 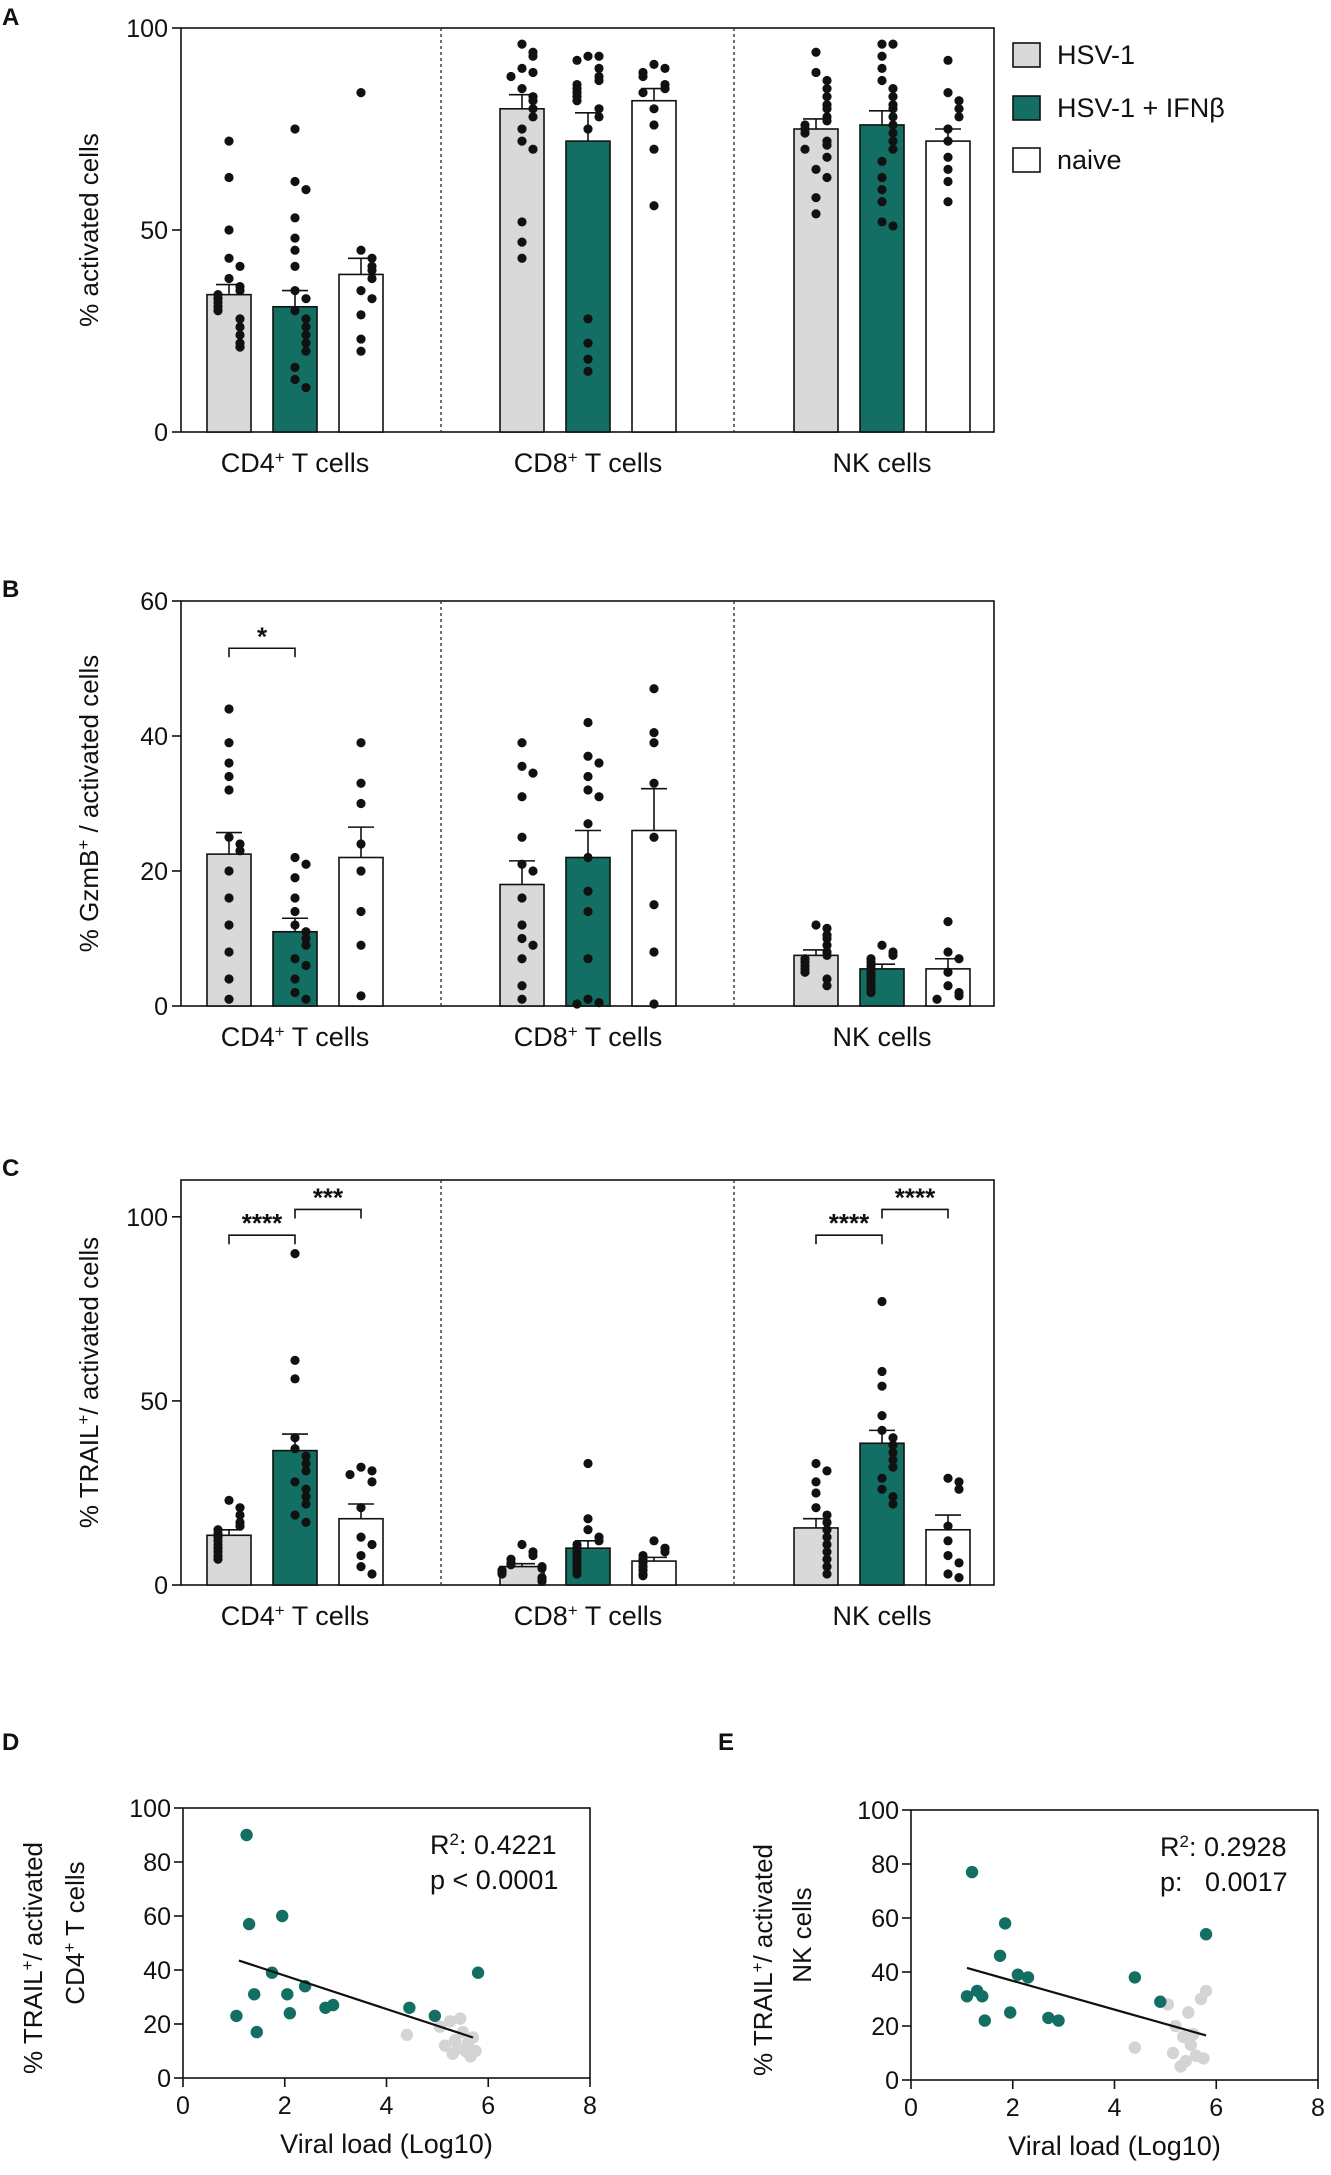 I want to click on r-squared-value: : 0.2928, so click(x=1238, y=1847).